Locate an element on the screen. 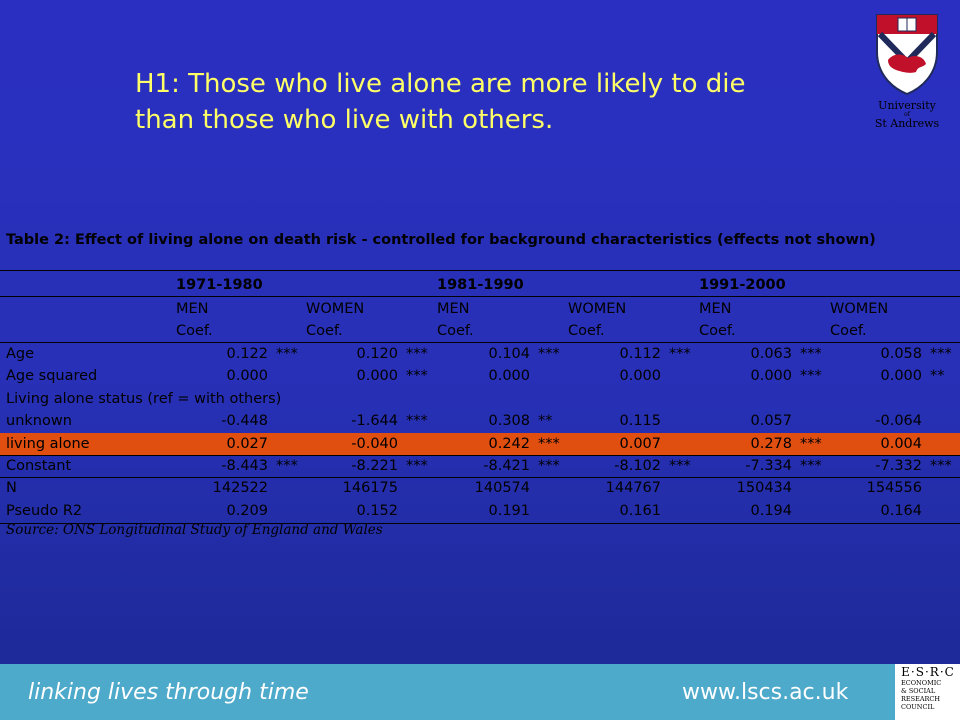 Image resolution: width=960 pixels, height=720 pixels. coef-value: -8.221 is located at coordinates (374, 466).